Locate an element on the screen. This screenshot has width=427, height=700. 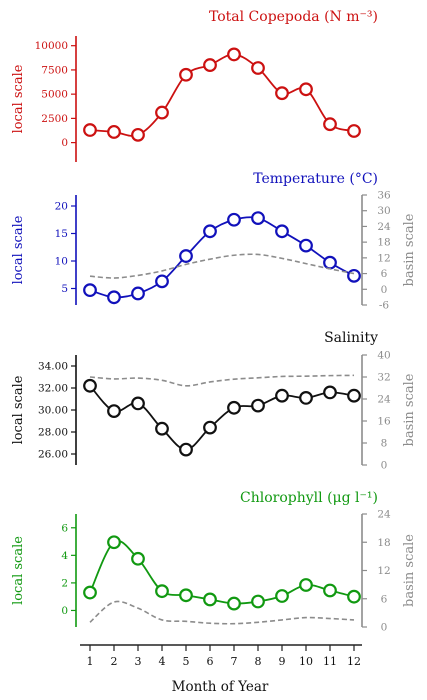
x-tick-label: 12 is located at coordinates (354, 661).